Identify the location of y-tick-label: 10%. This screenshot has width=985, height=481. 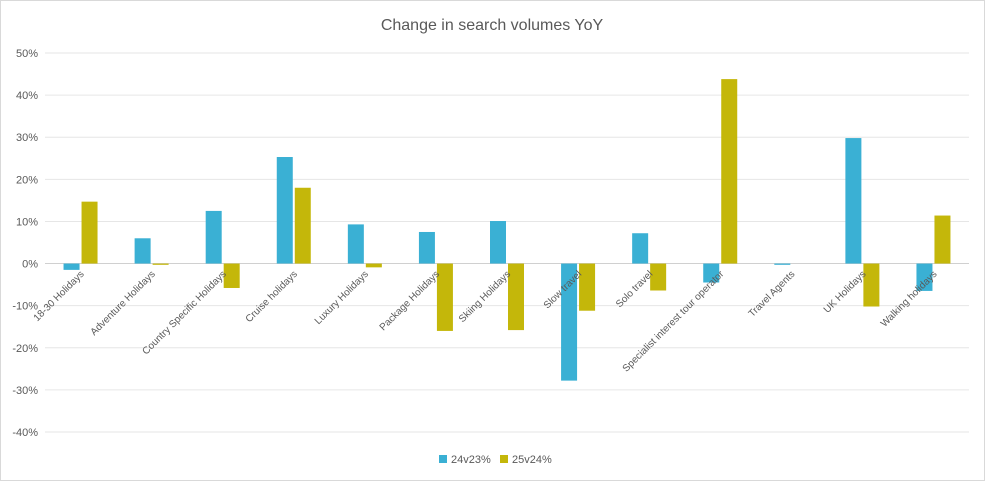
(27, 222).